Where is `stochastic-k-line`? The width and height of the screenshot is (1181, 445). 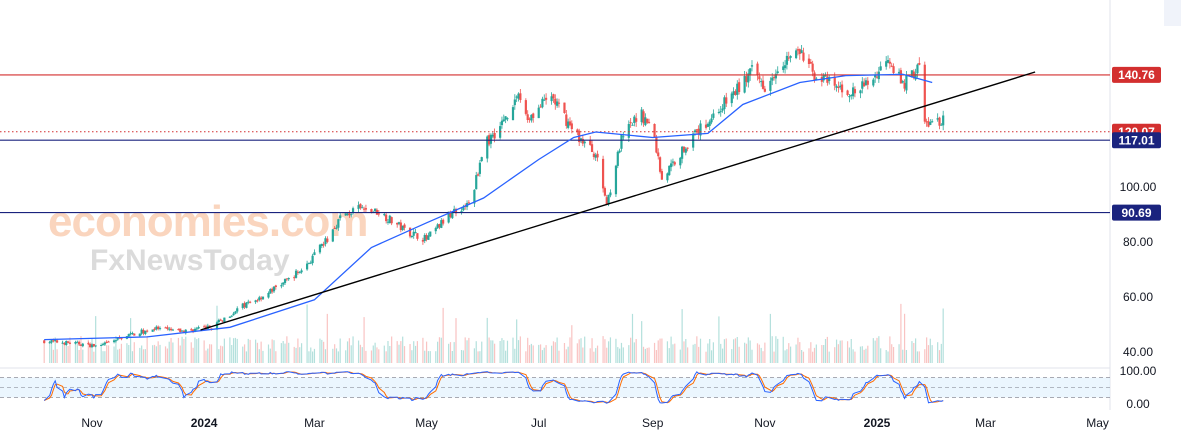 stochastic-k-line is located at coordinates (493, 387).